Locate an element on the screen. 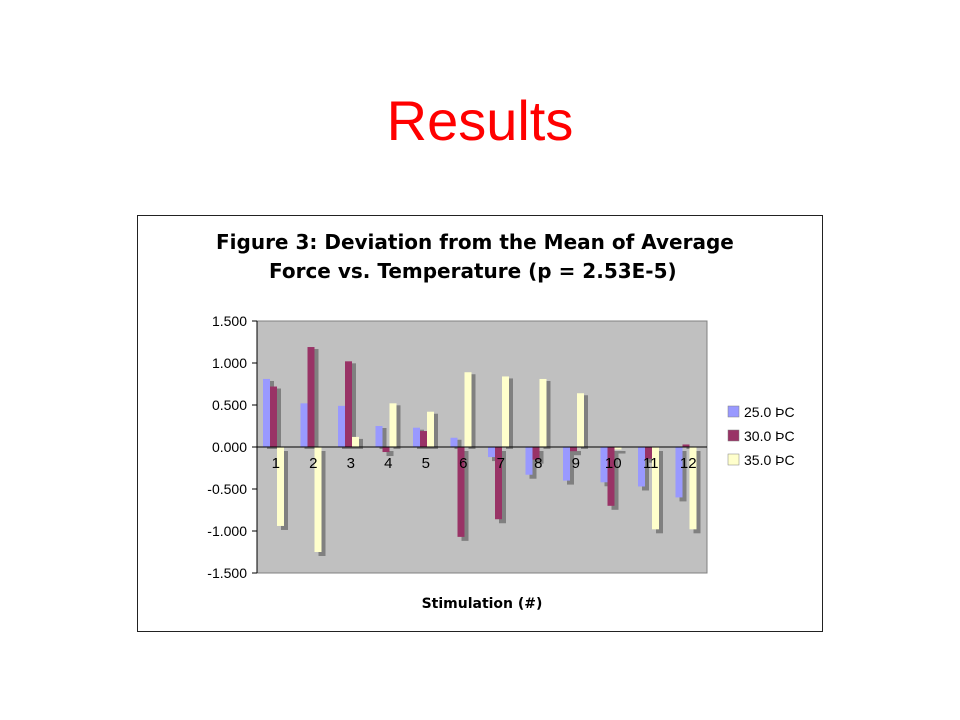 The image size is (960, 720). x-category-label: 3 is located at coordinates (351, 463).